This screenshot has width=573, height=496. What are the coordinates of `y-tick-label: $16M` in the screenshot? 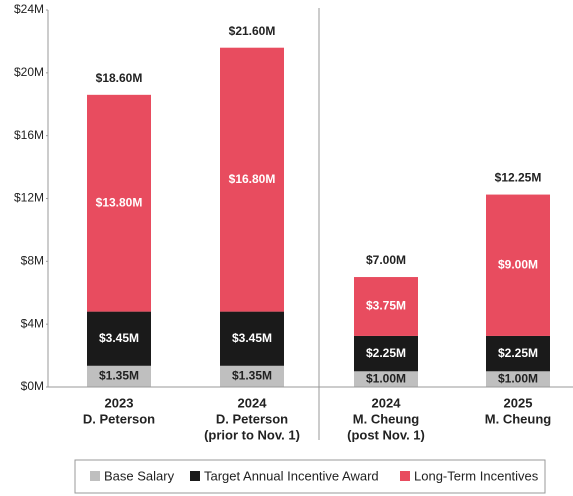 It's located at (29, 135).